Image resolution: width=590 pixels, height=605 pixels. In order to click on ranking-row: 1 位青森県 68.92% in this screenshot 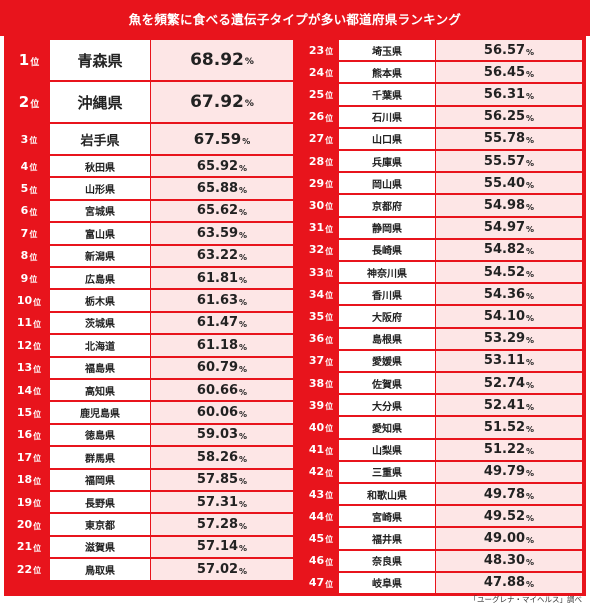, I will do `click(150, 60)`.